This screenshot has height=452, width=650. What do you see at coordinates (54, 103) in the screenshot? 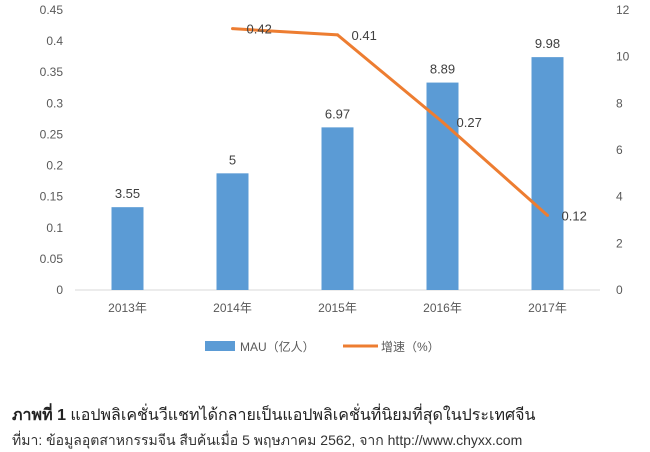
I see `left-tick-label: 0.3` at bounding box center [54, 103].